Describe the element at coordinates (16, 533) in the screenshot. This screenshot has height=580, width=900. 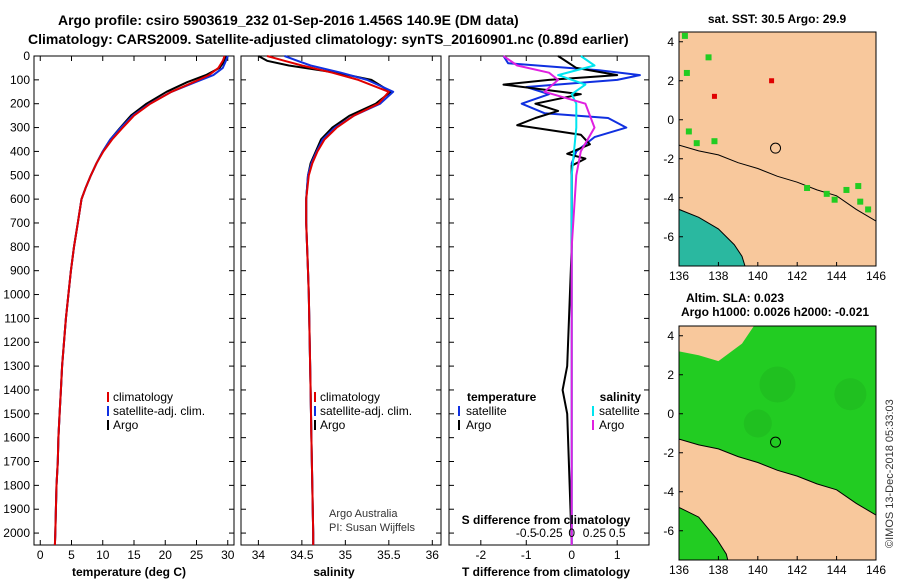
I see `y-tick-label: 2000` at that location.